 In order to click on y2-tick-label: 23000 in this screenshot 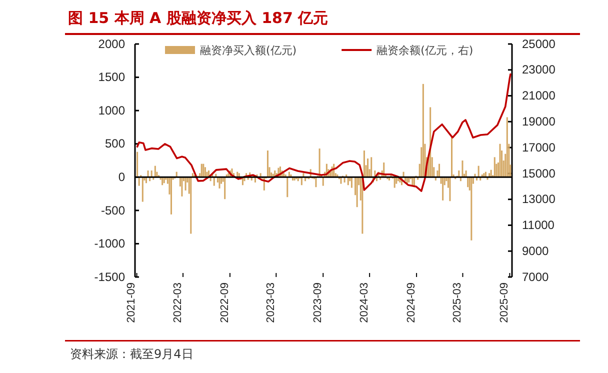, I will do `click(539, 69)`.